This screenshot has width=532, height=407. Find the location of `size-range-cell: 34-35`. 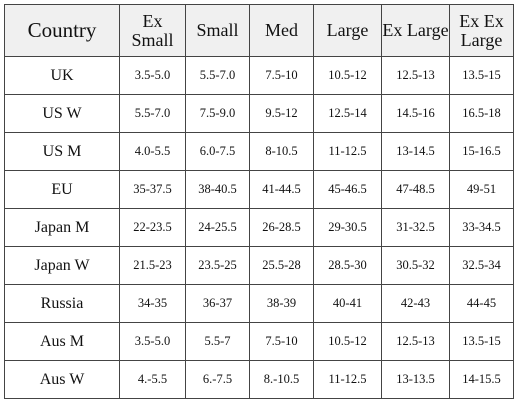

size-range-cell: 34-35 is located at coordinates (152, 303).